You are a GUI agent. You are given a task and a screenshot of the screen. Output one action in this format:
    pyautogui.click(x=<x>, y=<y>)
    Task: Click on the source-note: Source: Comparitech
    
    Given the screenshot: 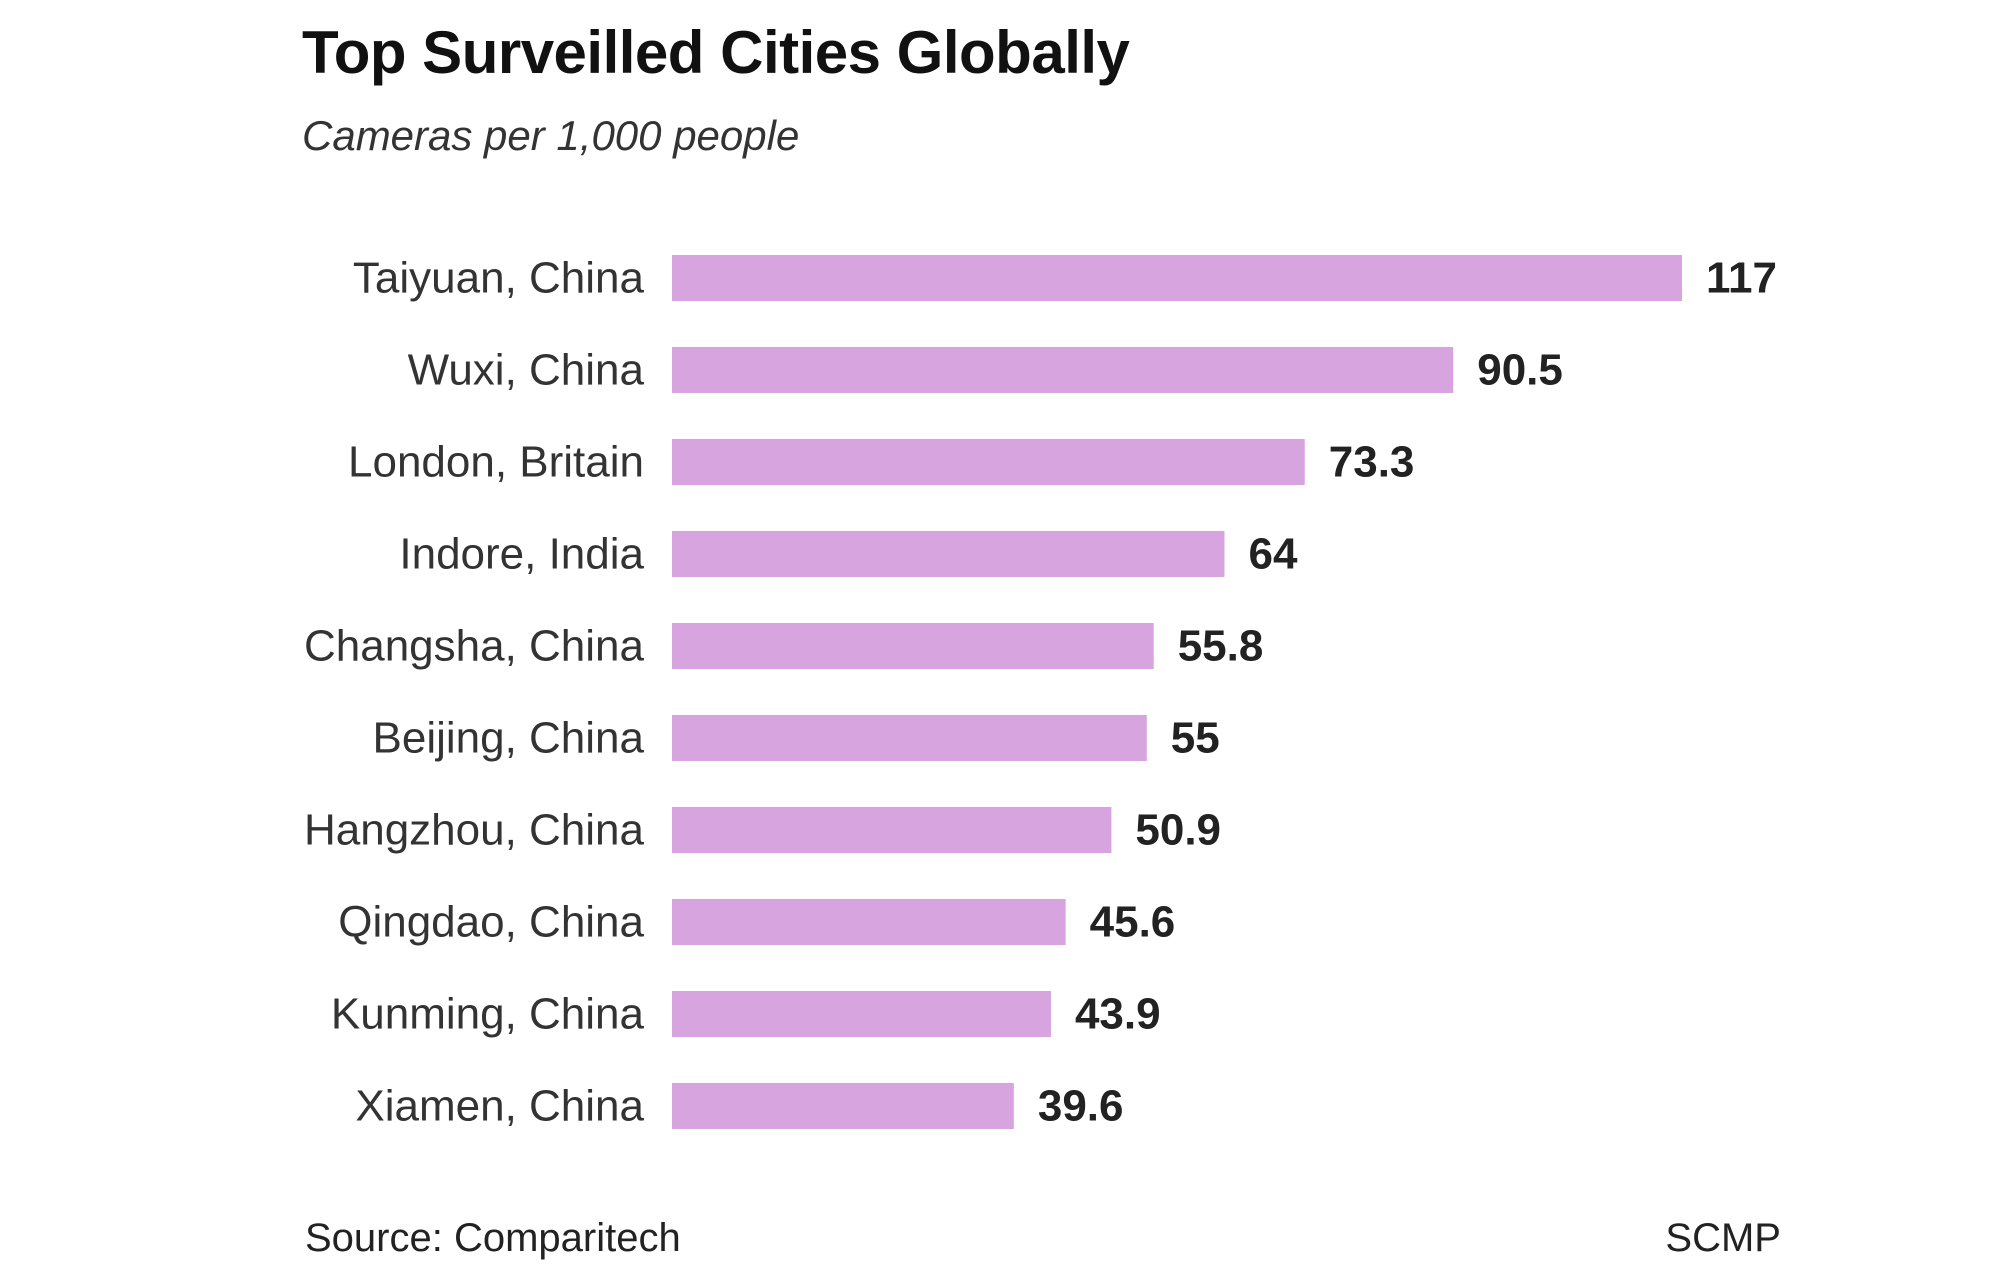 What is the action you would take?
    pyautogui.click(x=493, y=1238)
    